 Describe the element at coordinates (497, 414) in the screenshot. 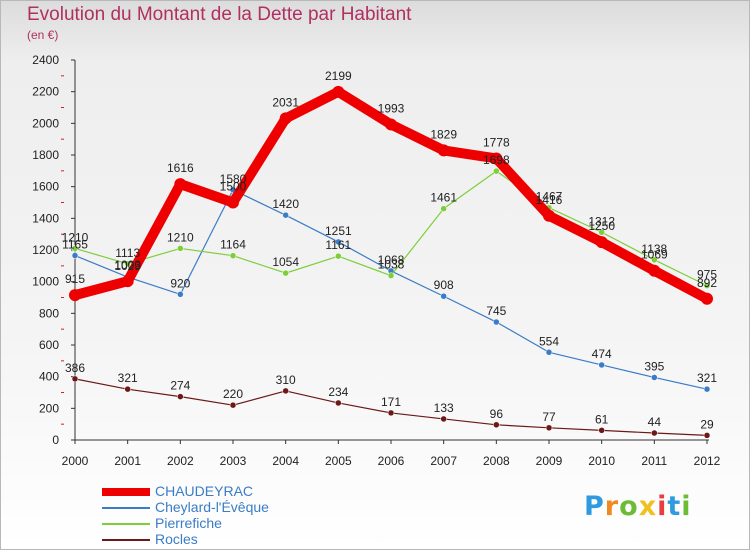

I see `data-label: 96` at that location.